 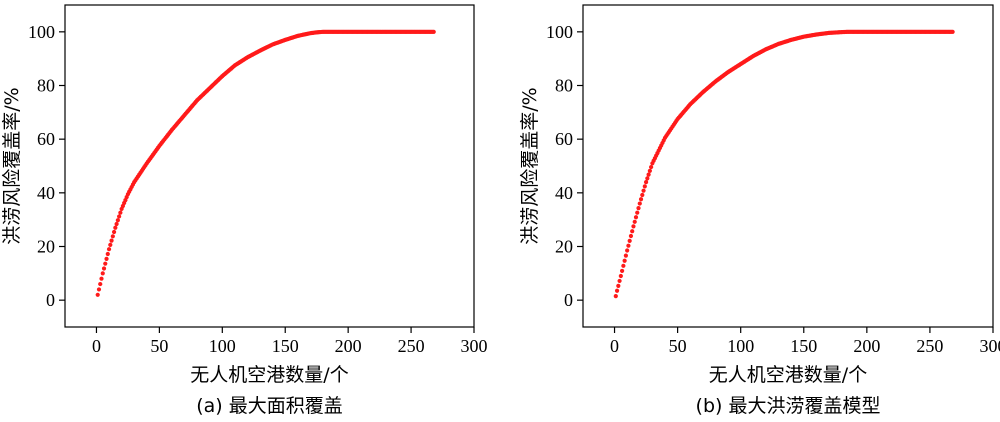 I want to click on chart-caption: (b) 最大洪涝覆盖模型, so click(x=788, y=406).